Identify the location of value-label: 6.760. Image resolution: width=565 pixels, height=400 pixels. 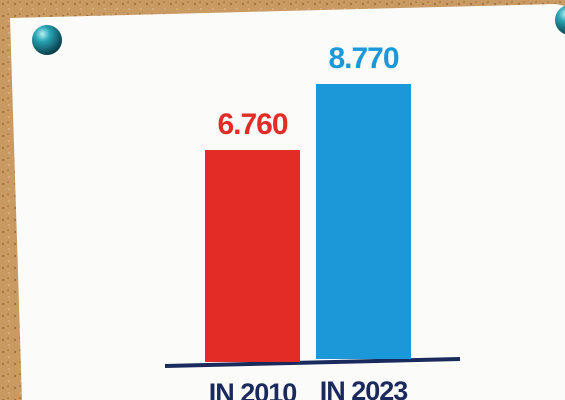
(252, 124).